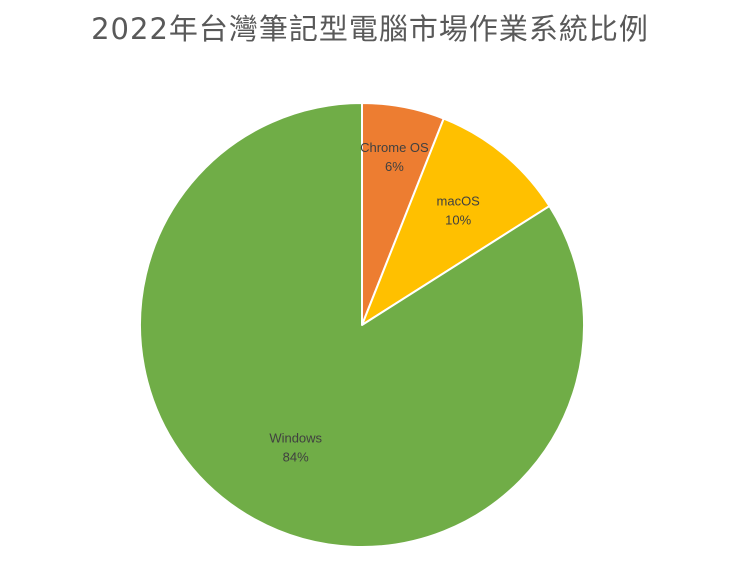  Describe the element at coordinates (394, 166) in the screenshot. I see `slice-label-percent: 6%` at that location.